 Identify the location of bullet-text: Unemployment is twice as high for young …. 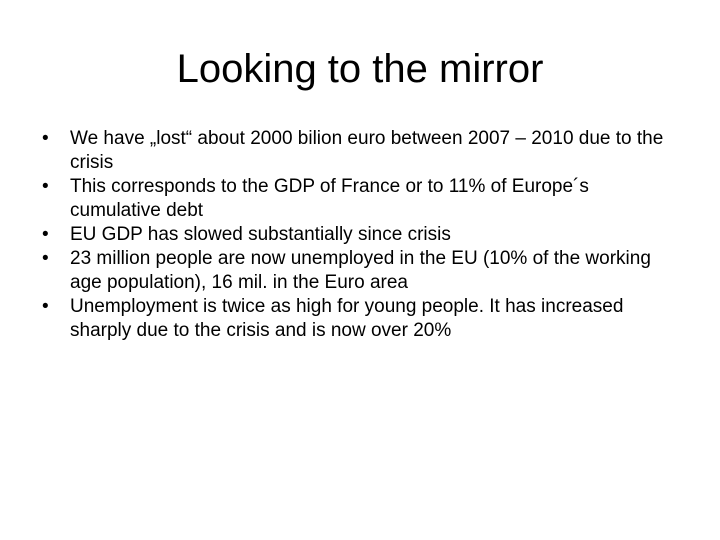
(347, 318).